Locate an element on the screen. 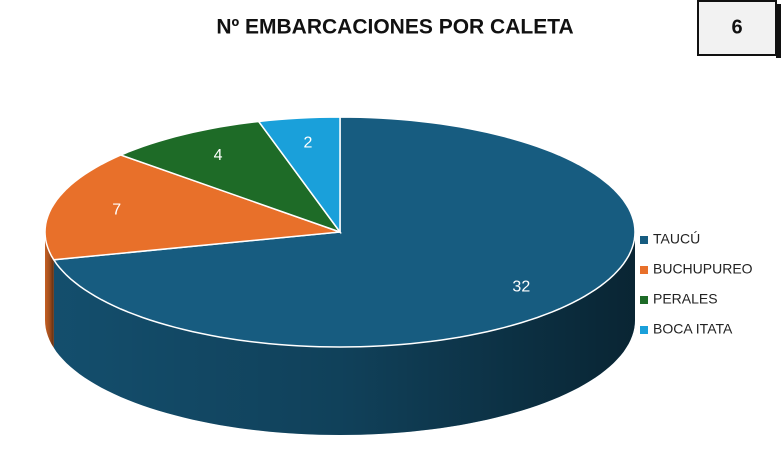 The width and height of the screenshot is (782, 458). data-label: 32 is located at coordinates (521, 286).